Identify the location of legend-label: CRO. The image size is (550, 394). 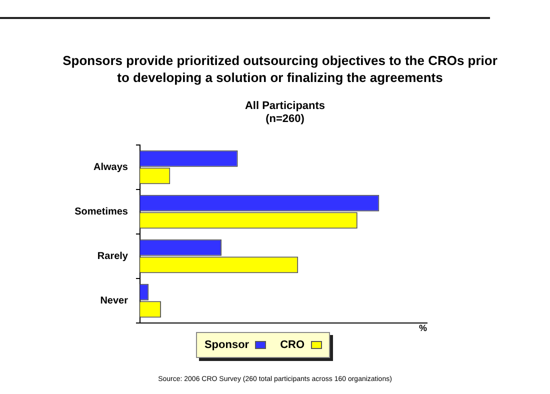
(292, 345).